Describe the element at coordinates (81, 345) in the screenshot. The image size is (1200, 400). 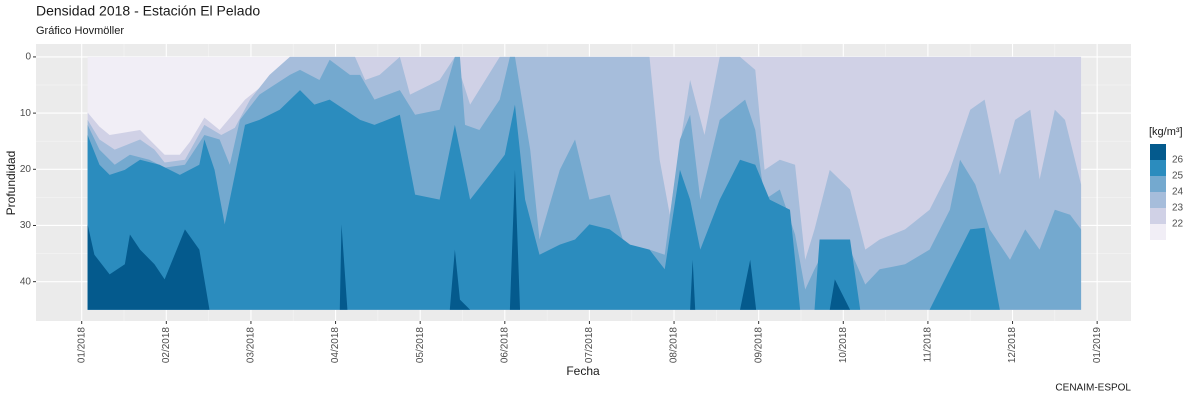
I see `x-tick-label: 01/2018` at that location.